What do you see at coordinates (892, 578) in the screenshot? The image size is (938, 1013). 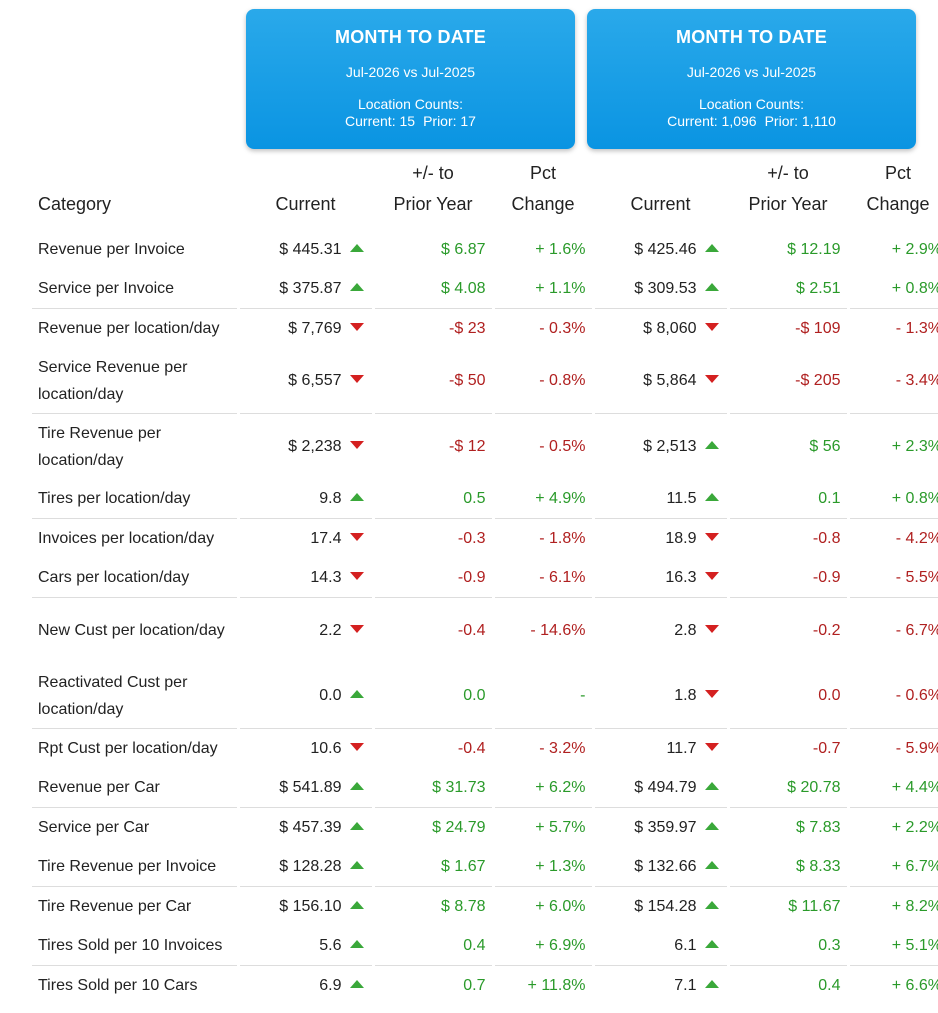 I see `pct-change: - 5.5%` at bounding box center [892, 578].